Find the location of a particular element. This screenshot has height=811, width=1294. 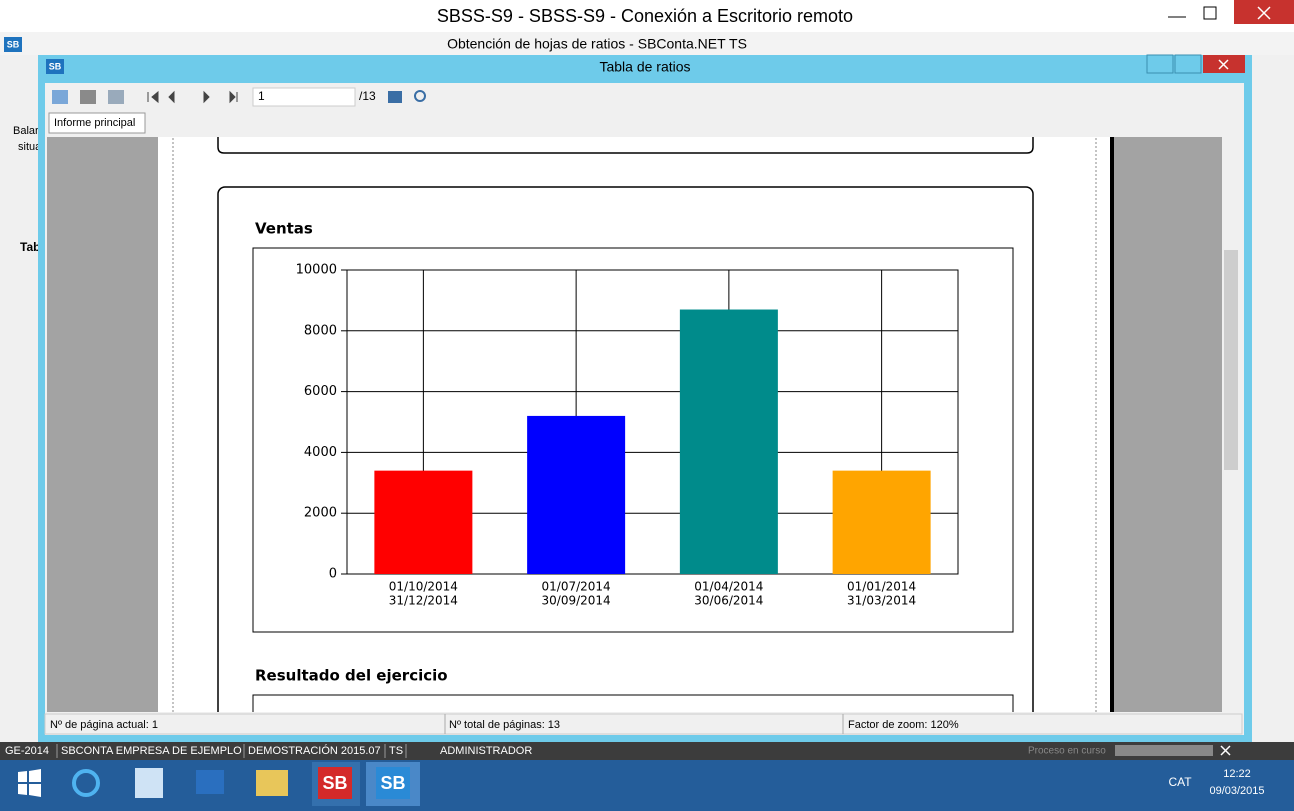

y-tick-label: 4000 is located at coordinates (320, 452).